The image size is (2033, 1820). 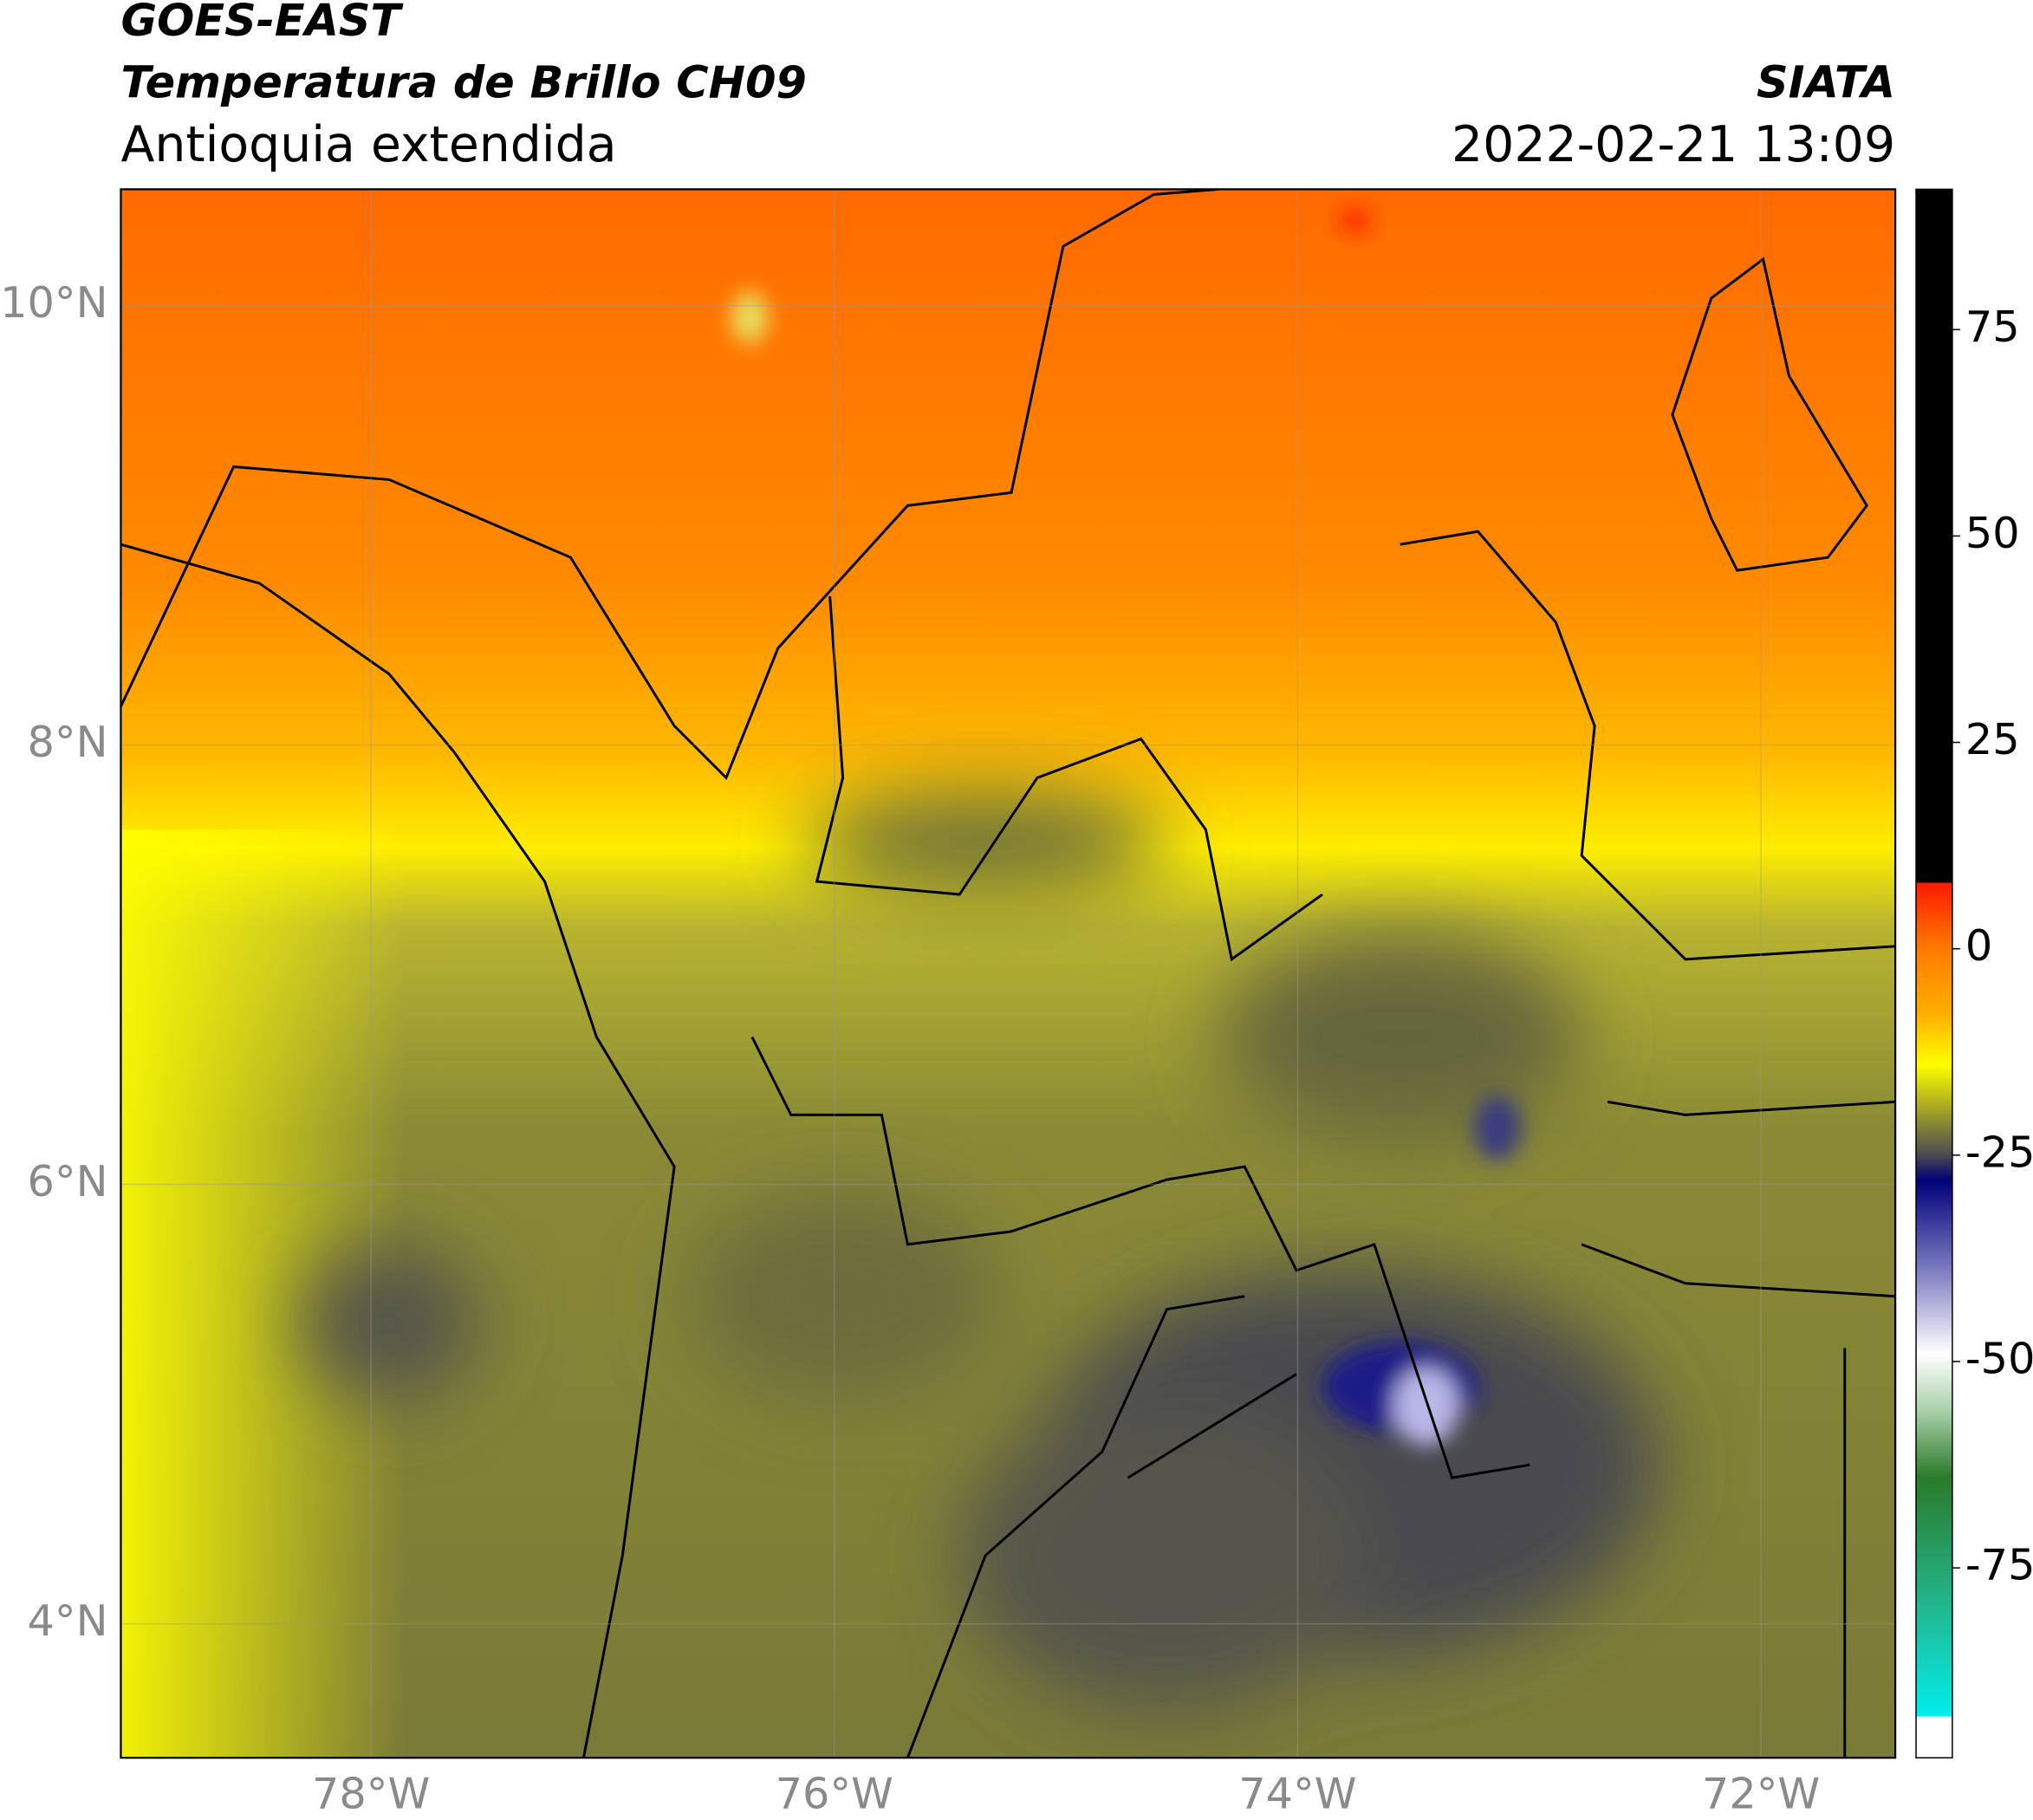 What do you see at coordinates (1769, 414) in the screenshot?
I see `coastline` at bounding box center [1769, 414].